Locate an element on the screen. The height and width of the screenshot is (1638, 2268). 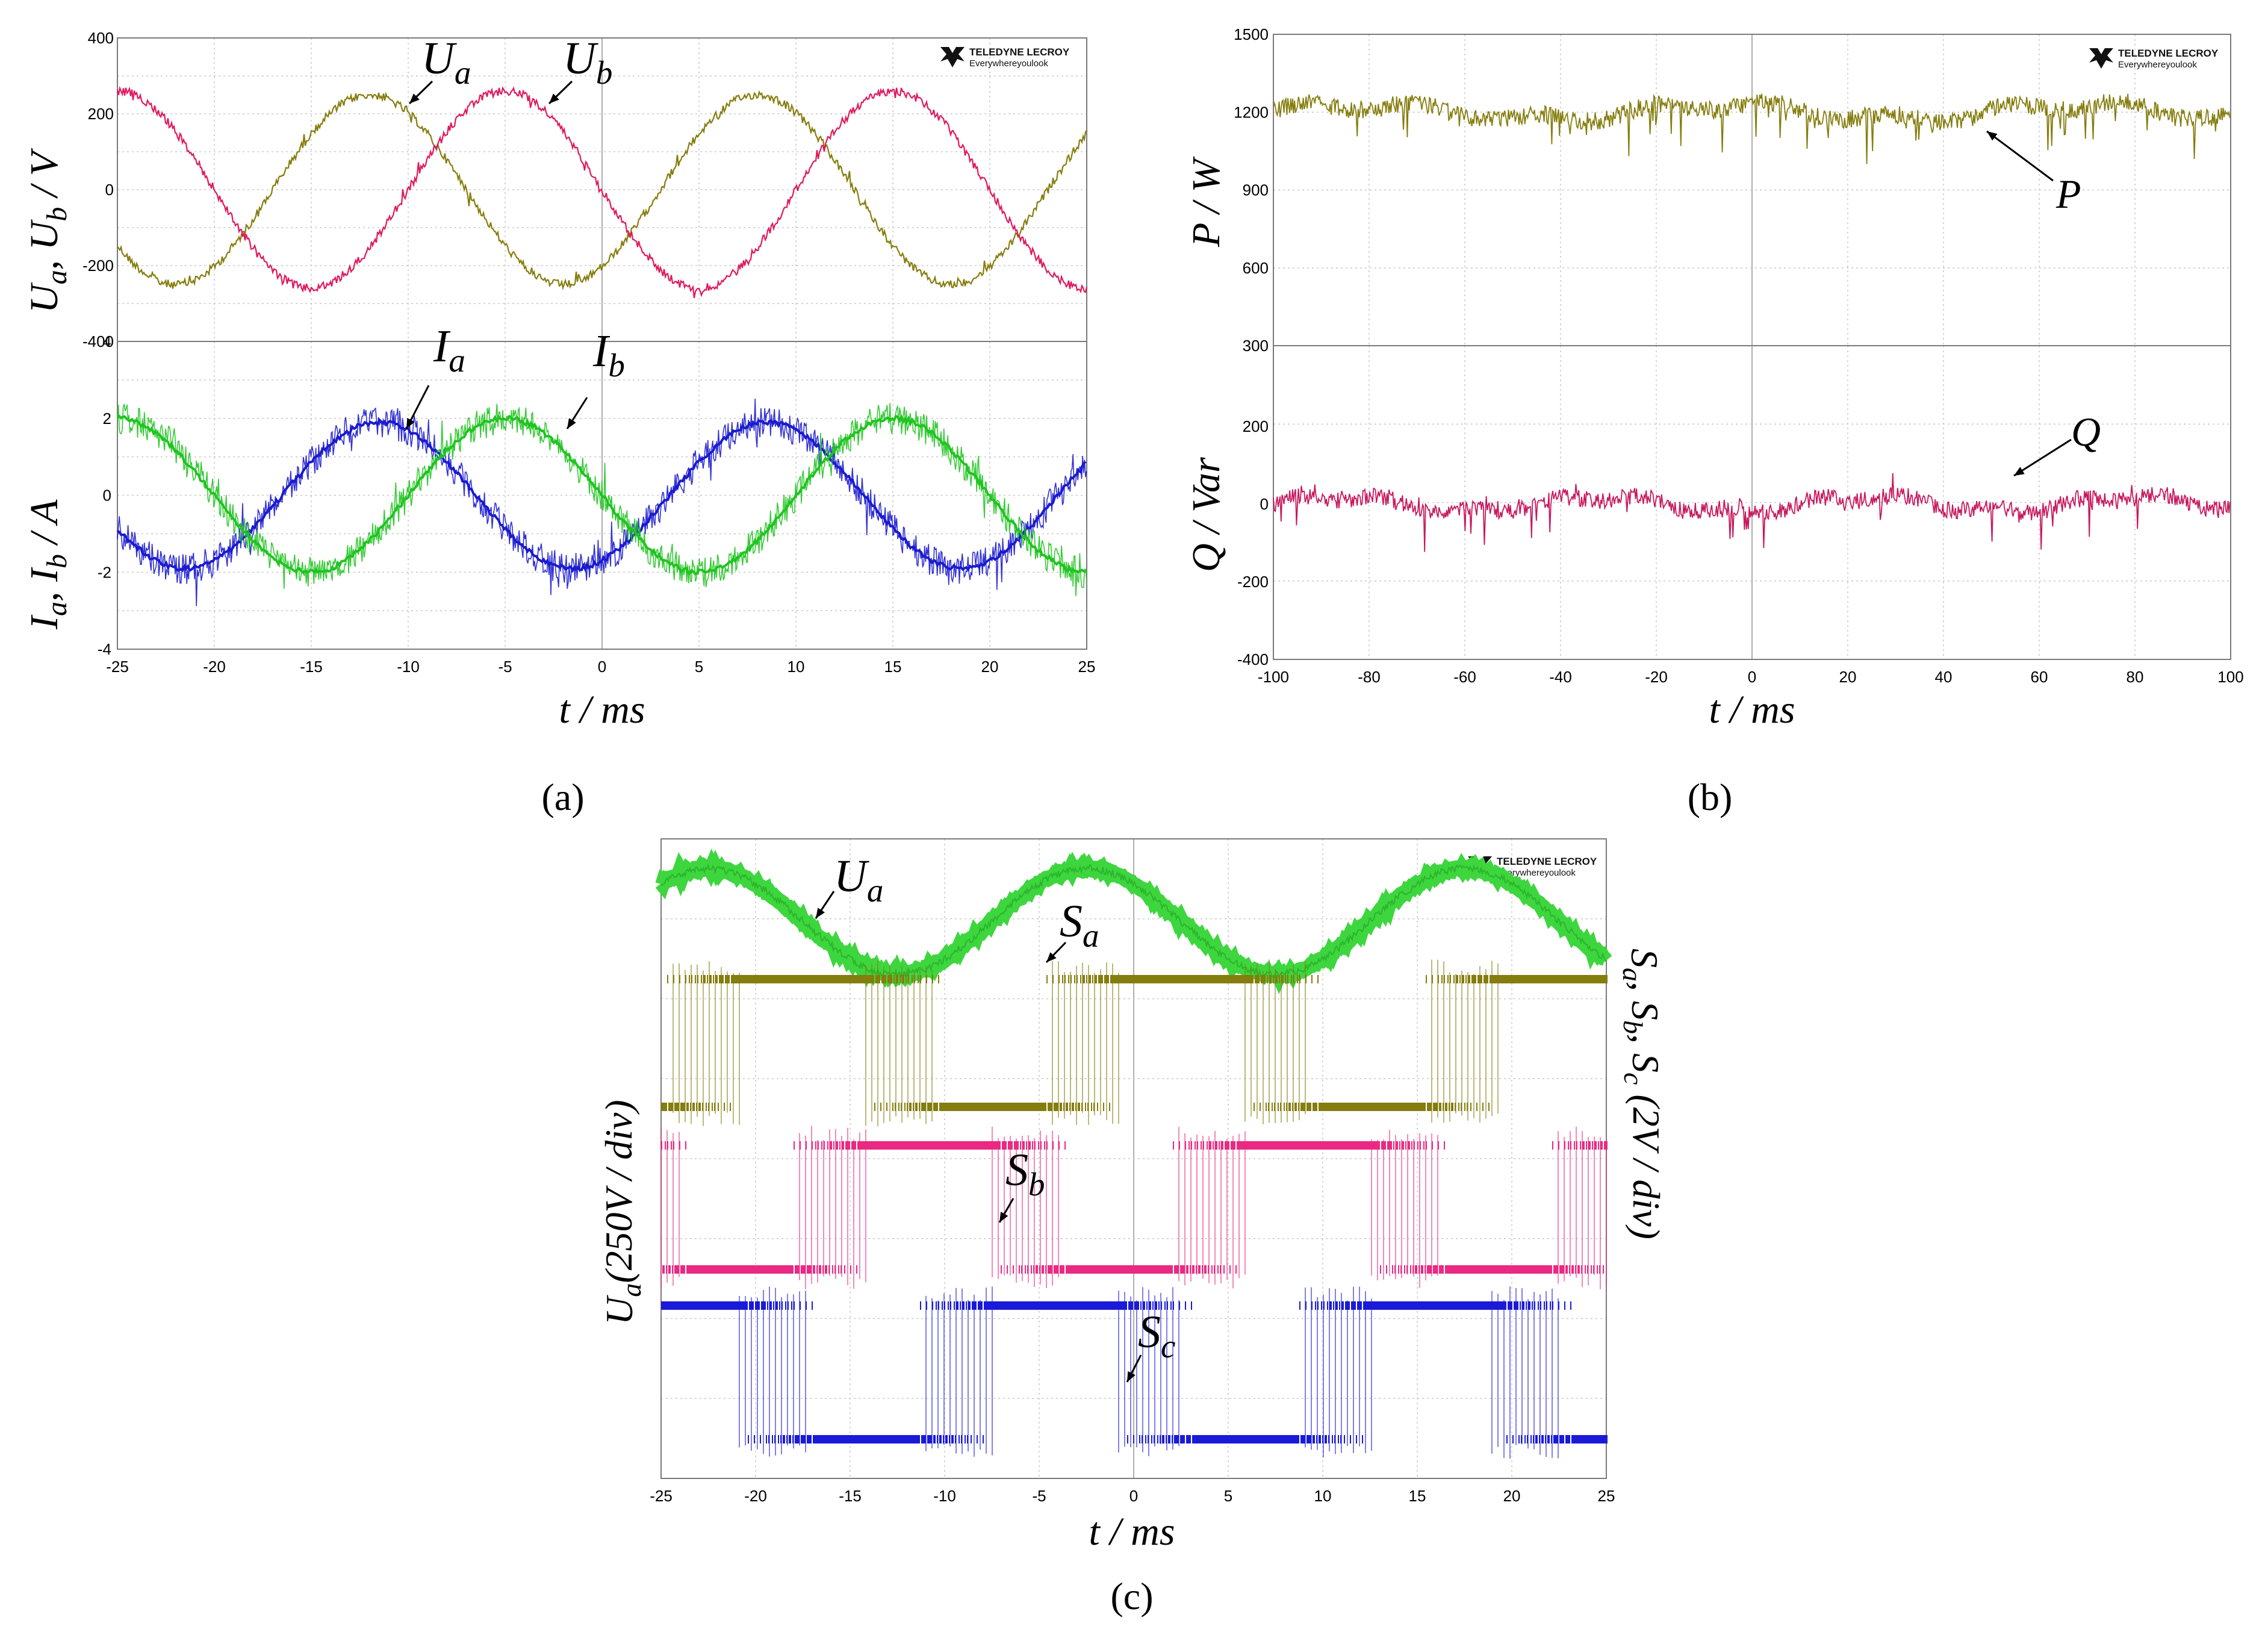
series-label-sc-part: S is located at coordinates (1149, 1332).